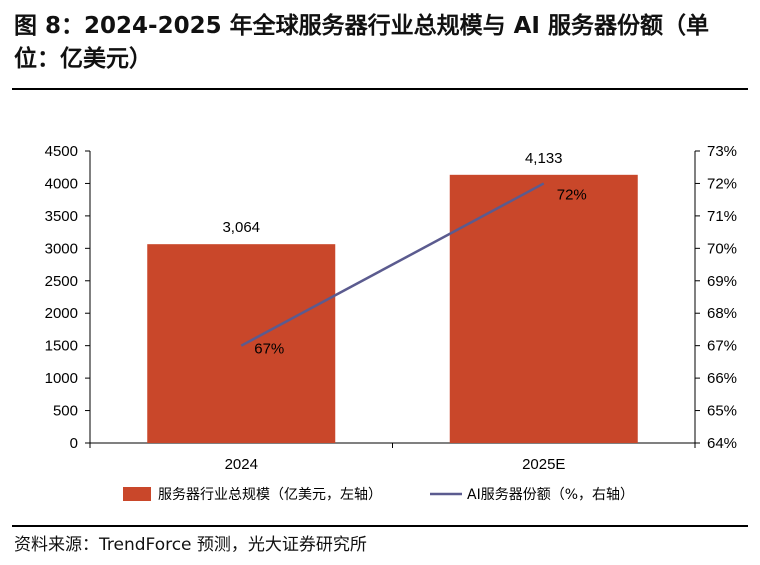  What do you see at coordinates (61, 346) in the screenshot?
I see `left-axis-tick-label: 1500` at bounding box center [61, 346].